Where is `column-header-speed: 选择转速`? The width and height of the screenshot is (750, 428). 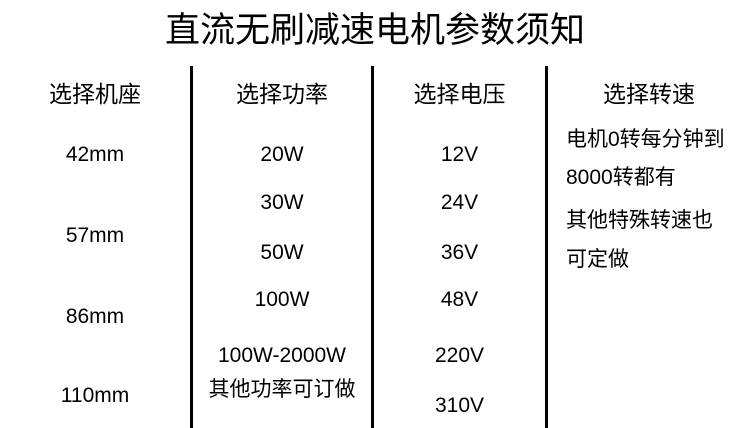 column-header-speed: 选择转速 is located at coordinates (649, 94).